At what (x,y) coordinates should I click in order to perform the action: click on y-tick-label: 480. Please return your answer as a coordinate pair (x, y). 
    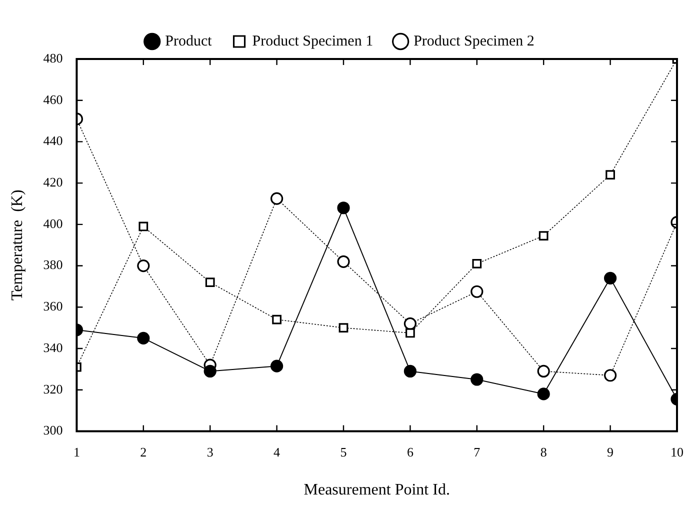
    Looking at the image, I should click on (53, 58).